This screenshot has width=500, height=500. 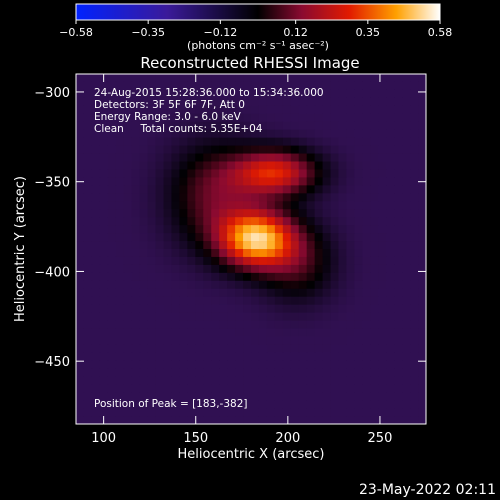 What do you see at coordinates (209, 93) in the screenshot?
I see `annotation-time-range: 24-Aug-2015 15:28:36.000 to 15:34:36.000` at bounding box center [209, 93].